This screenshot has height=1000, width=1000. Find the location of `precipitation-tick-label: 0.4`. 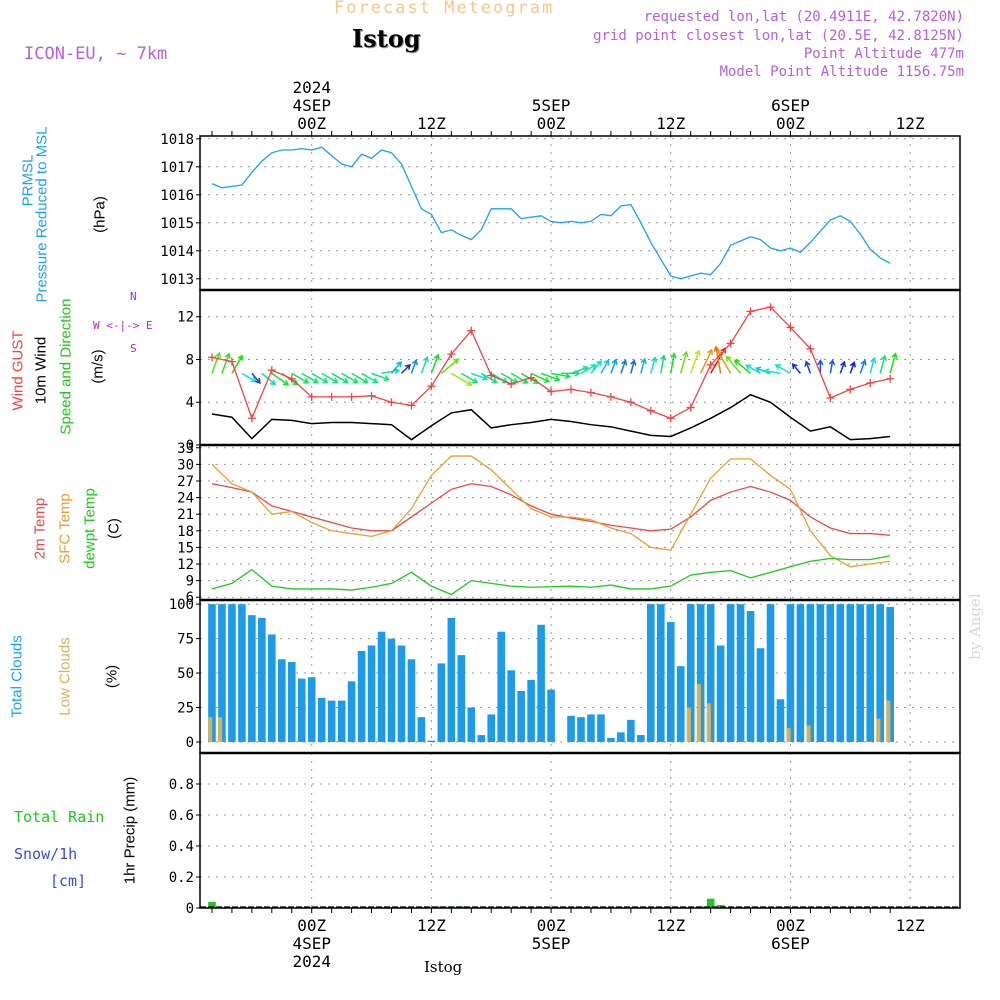

precipitation-tick-label: 0.4 is located at coordinates (181, 847).